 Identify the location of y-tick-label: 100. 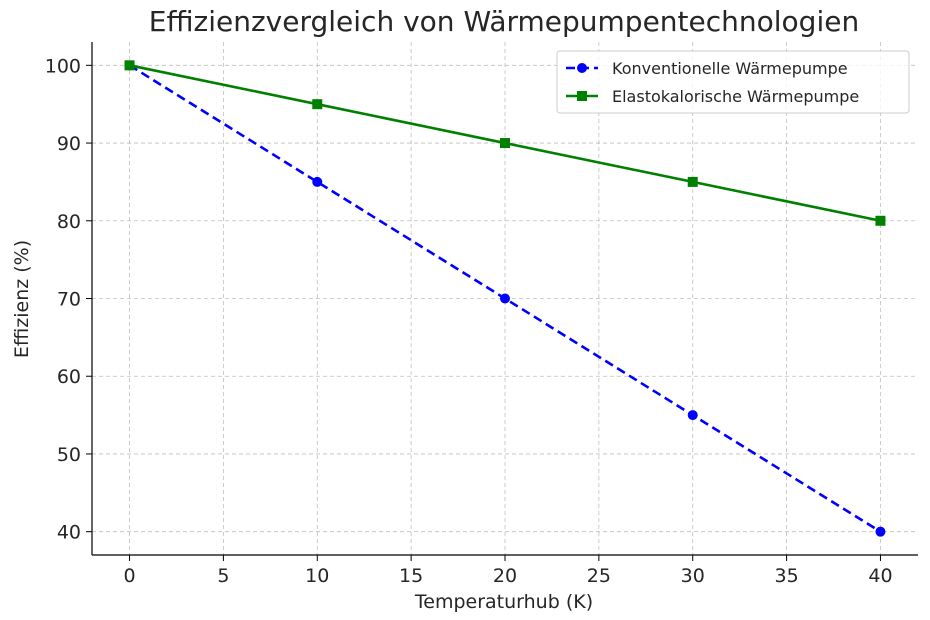
(63, 66).